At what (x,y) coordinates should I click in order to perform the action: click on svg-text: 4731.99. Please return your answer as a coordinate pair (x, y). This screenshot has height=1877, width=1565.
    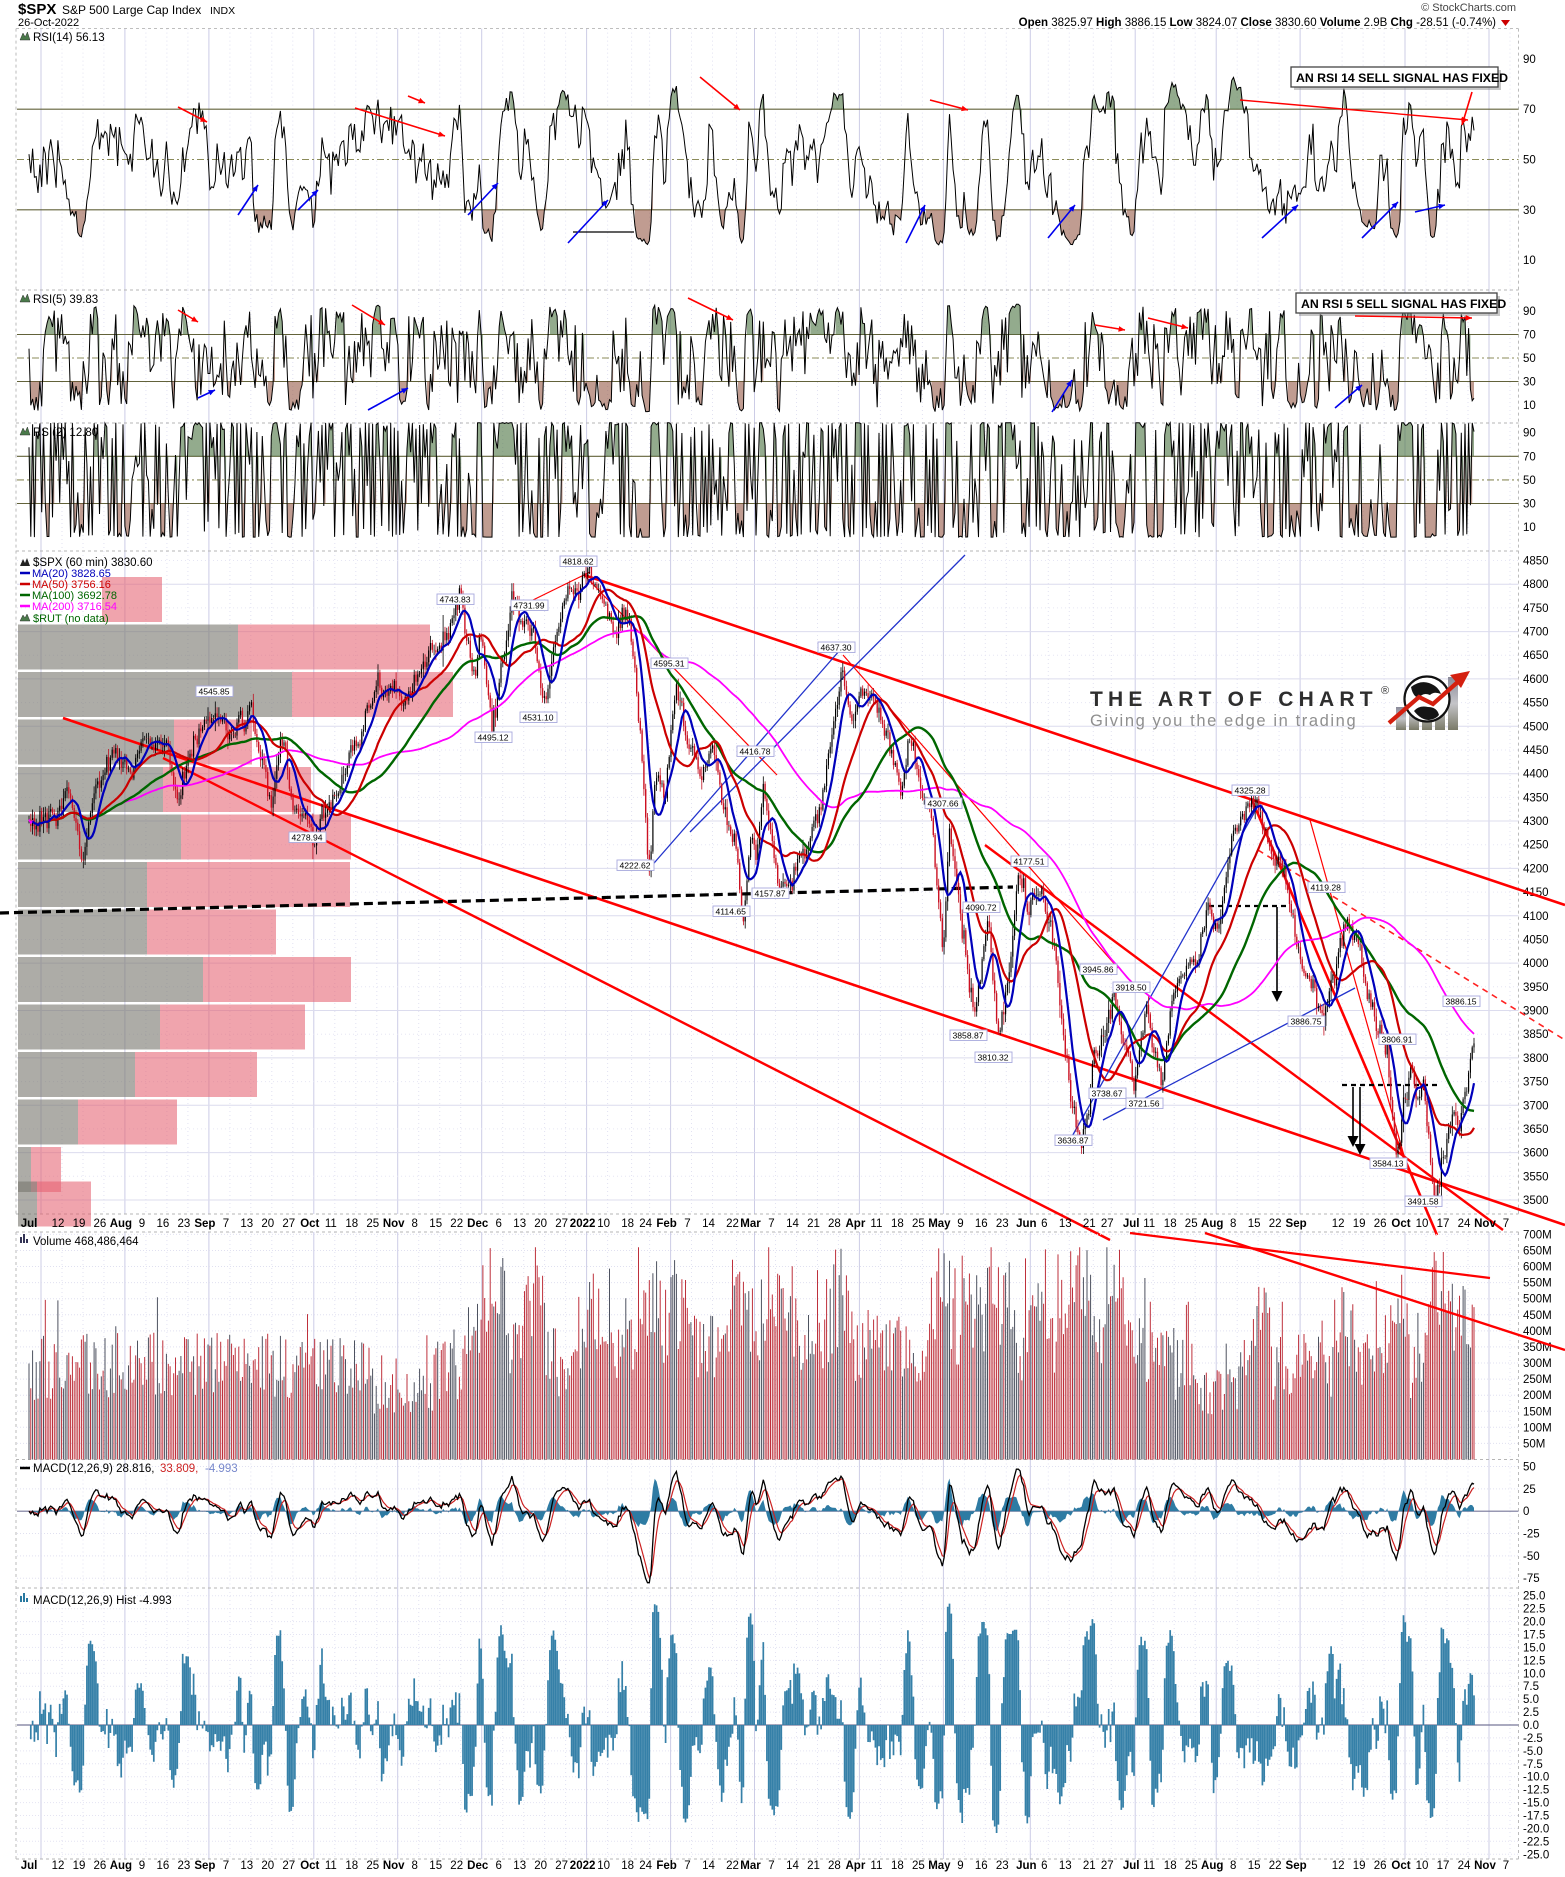
    Looking at the image, I should click on (529, 605).